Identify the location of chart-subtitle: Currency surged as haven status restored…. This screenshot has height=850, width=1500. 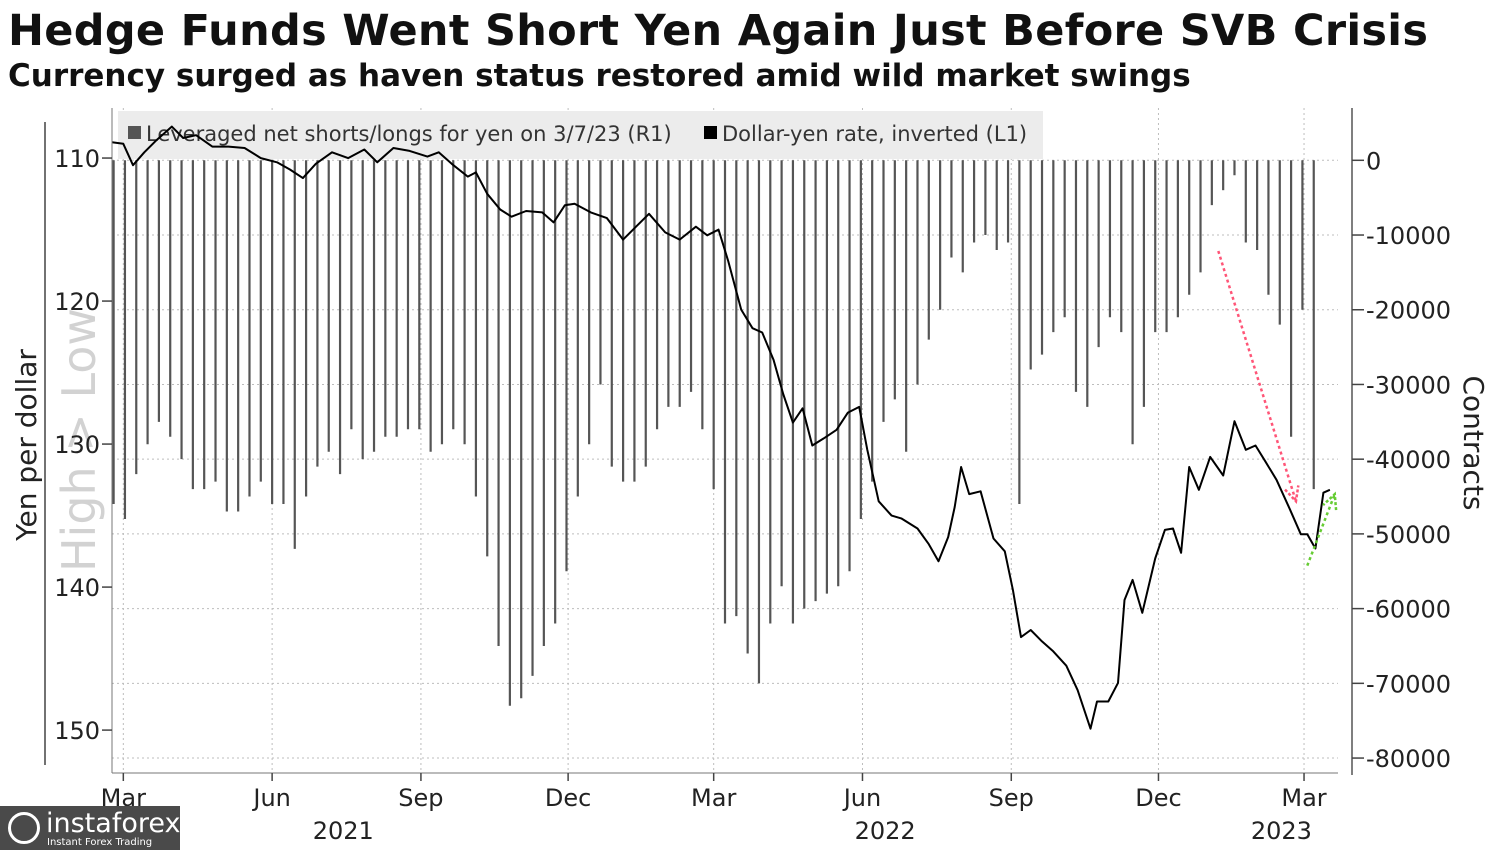
(599, 76).